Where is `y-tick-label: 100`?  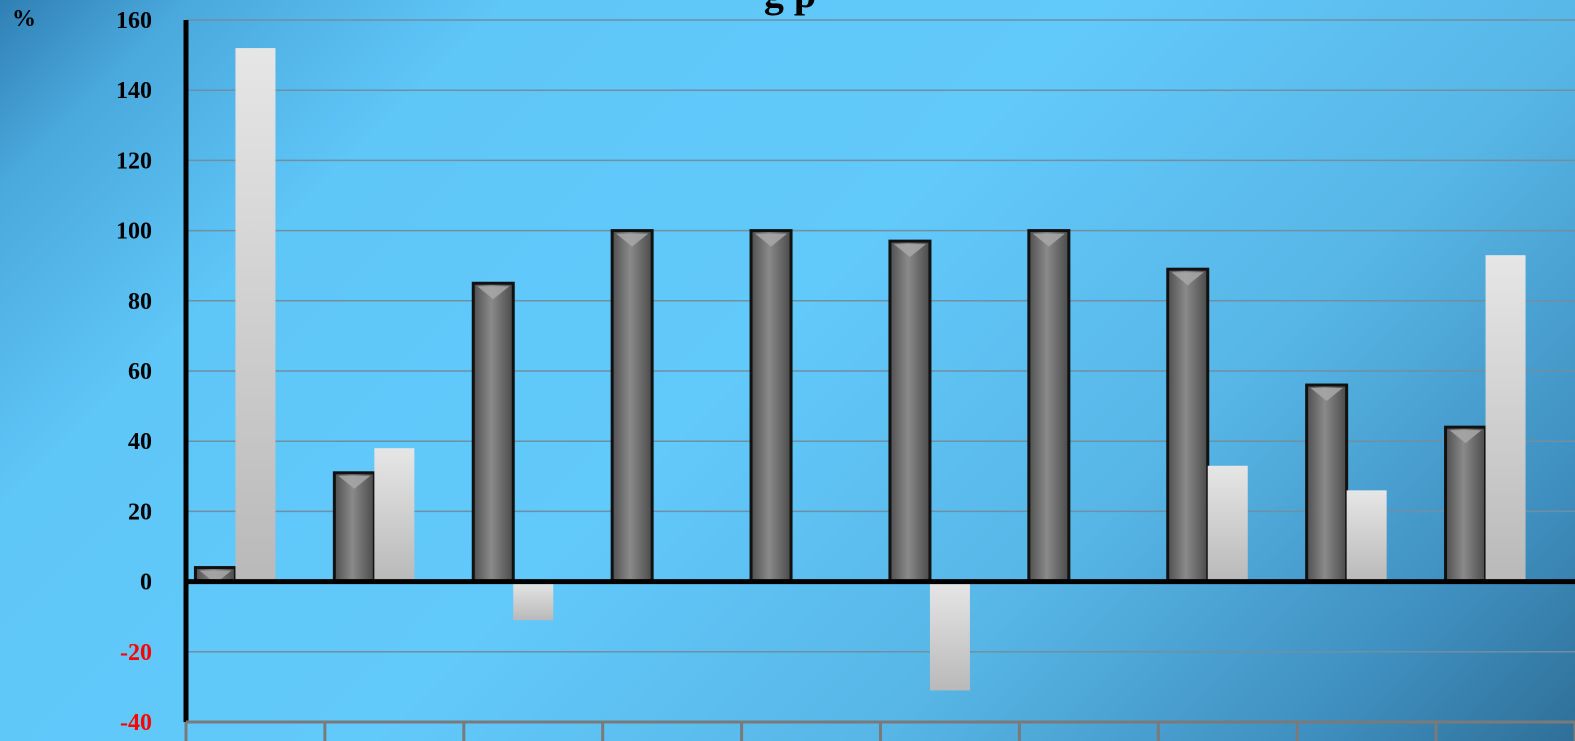 y-tick-label: 100 is located at coordinates (134, 232).